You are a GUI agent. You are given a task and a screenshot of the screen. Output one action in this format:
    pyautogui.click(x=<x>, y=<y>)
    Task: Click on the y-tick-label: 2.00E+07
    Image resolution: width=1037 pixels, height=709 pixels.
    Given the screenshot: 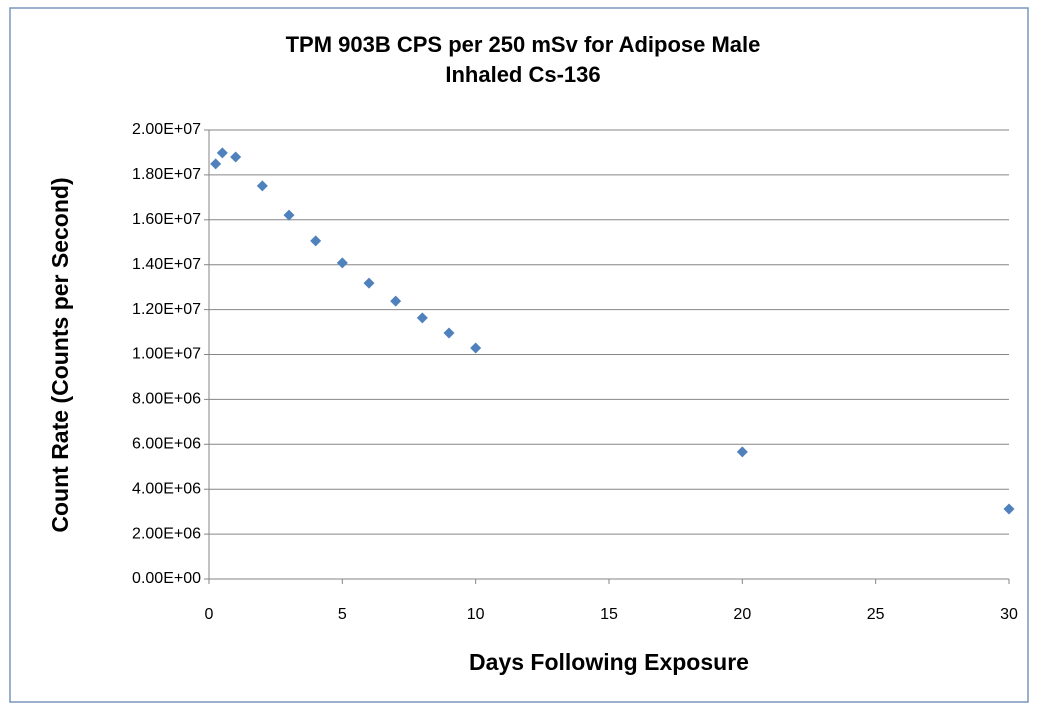 What is the action you would take?
    pyautogui.click(x=166, y=129)
    